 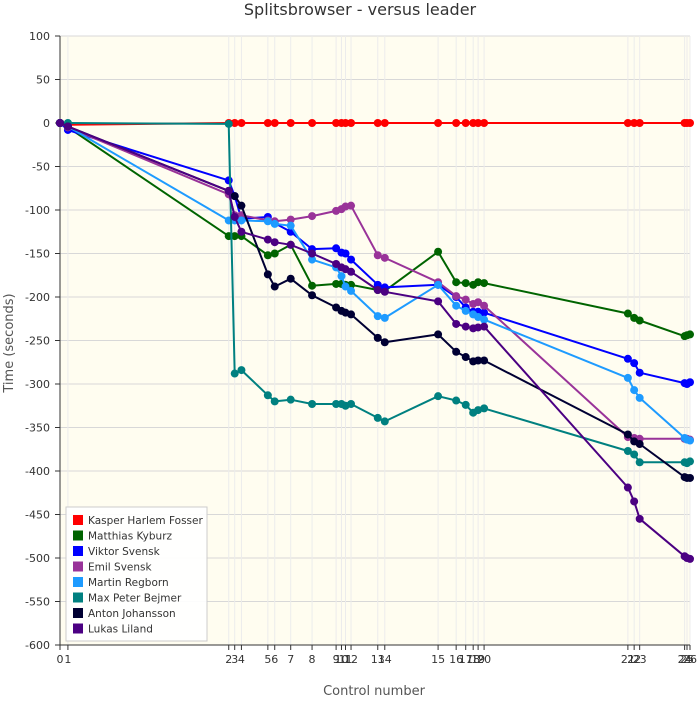 What do you see at coordinates (120, 568) in the screenshot?
I see `legend-entry: Emil Svensk` at bounding box center [120, 568].